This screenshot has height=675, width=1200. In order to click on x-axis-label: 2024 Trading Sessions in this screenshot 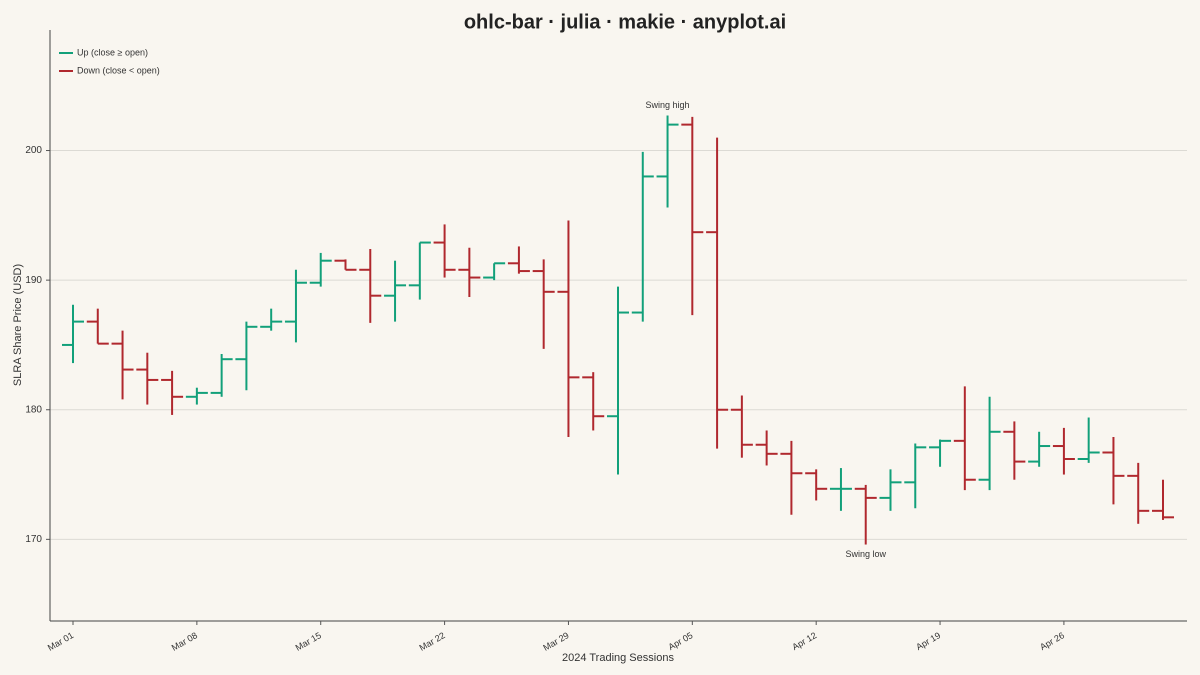, I will do `click(618, 658)`.